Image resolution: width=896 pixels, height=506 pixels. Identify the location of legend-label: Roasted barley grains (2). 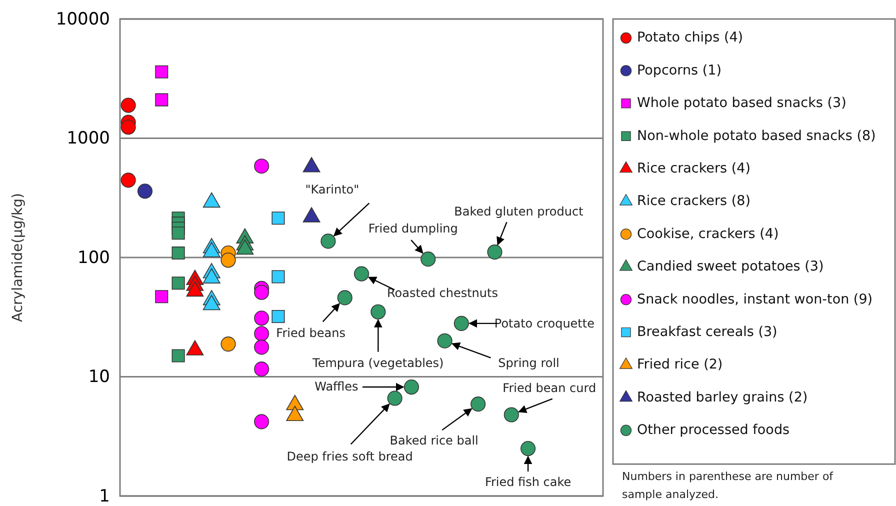
(722, 397).